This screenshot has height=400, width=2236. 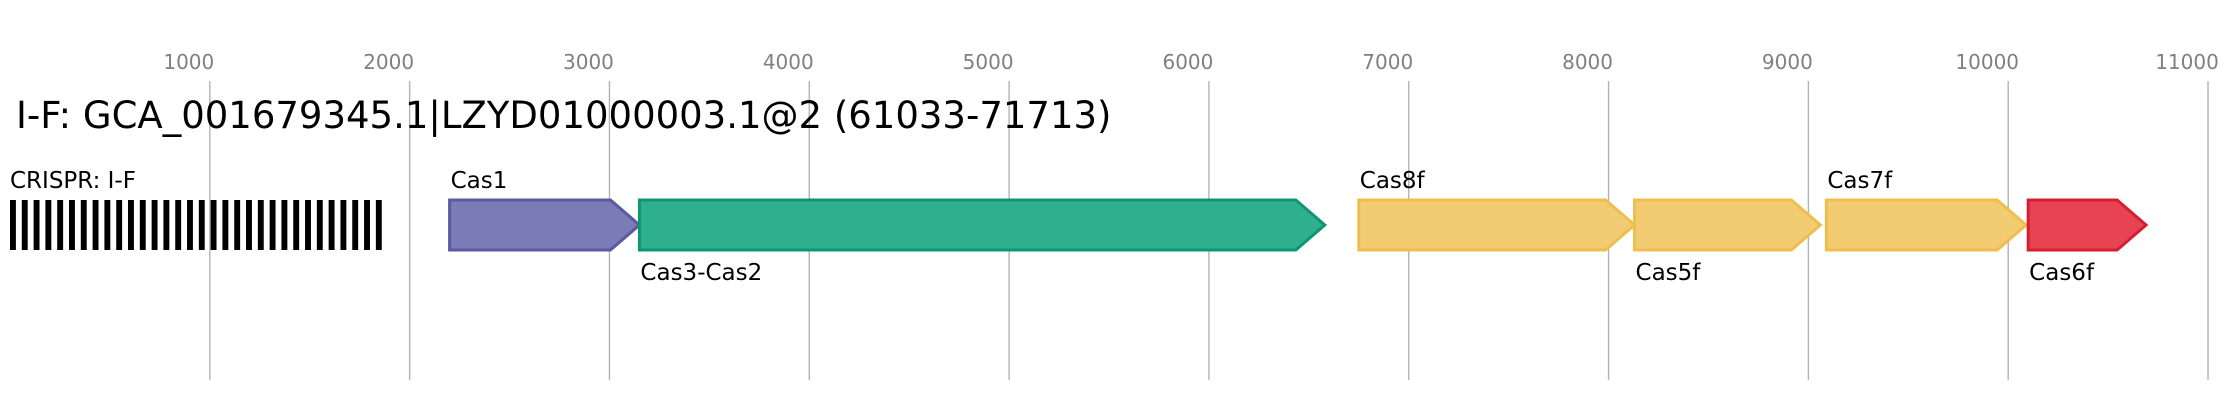 I want to click on x-tick-label: 4000, so click(x=788, y=62).